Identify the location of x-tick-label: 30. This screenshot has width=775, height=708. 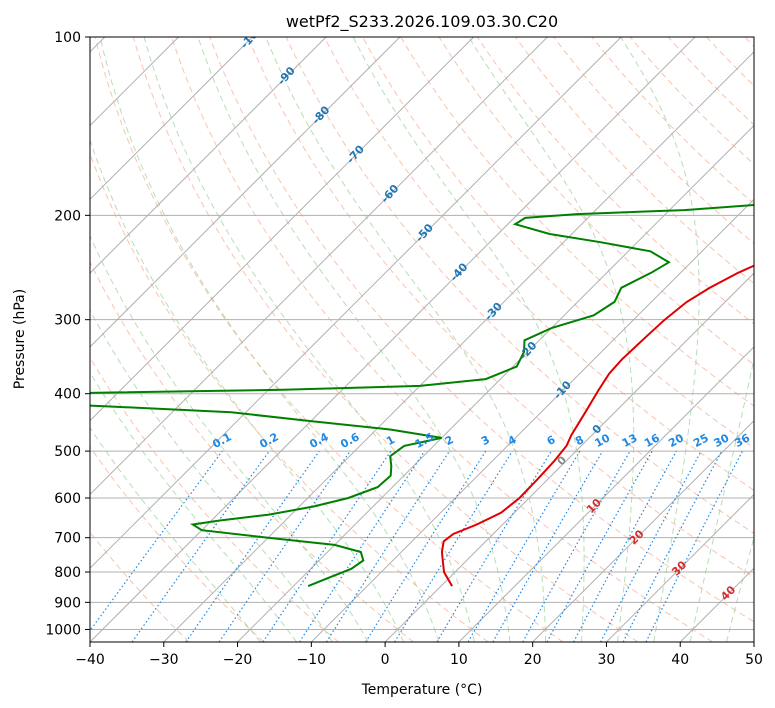
(607, 660).